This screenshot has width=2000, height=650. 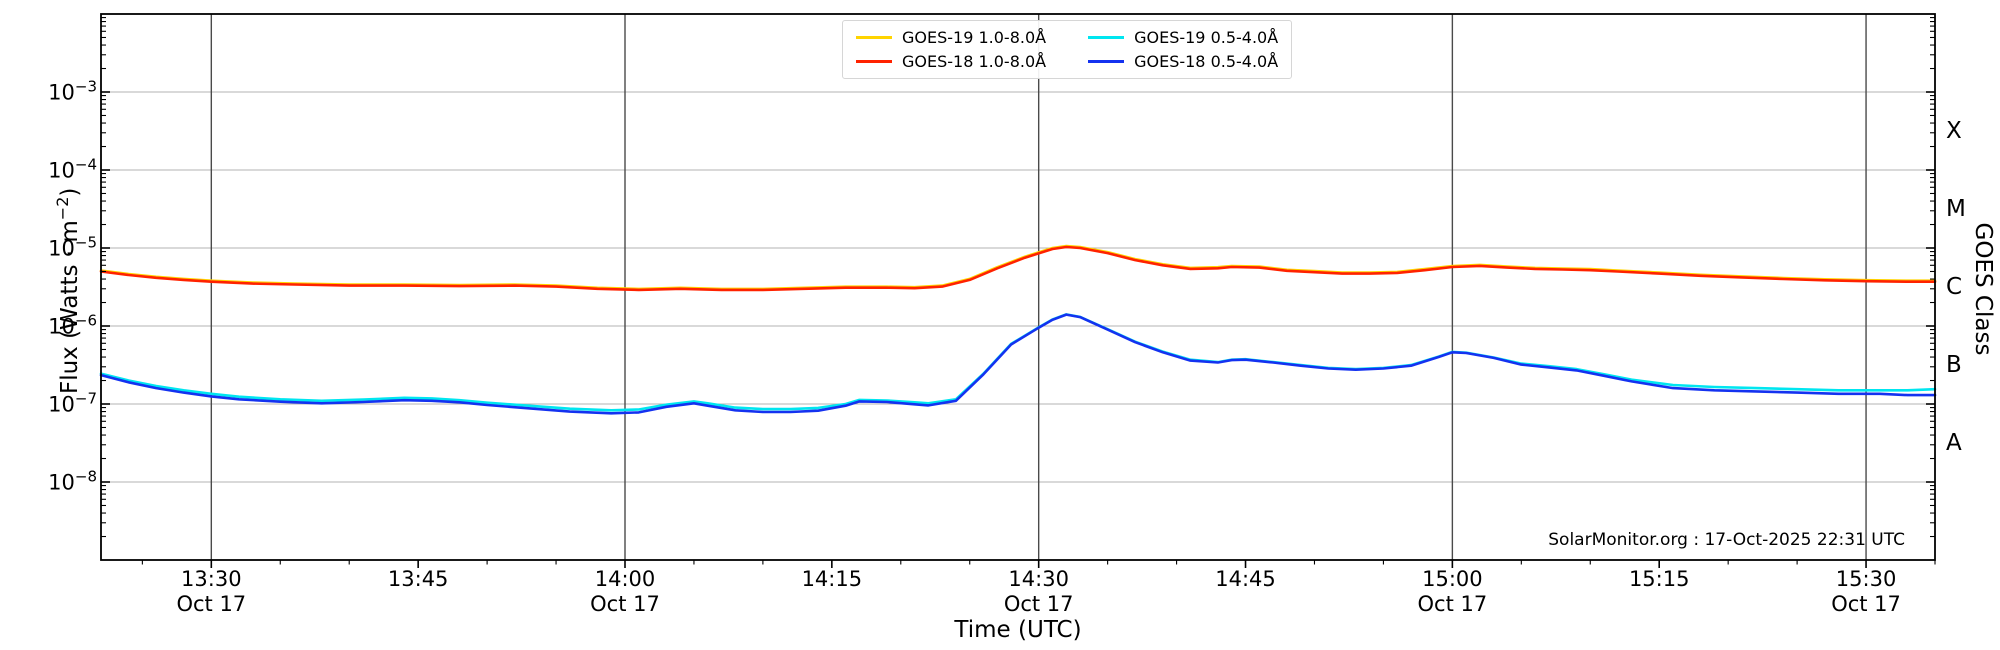 I want to click on y-tick-label: 10⁻⁷, so click(x=72, y=403).